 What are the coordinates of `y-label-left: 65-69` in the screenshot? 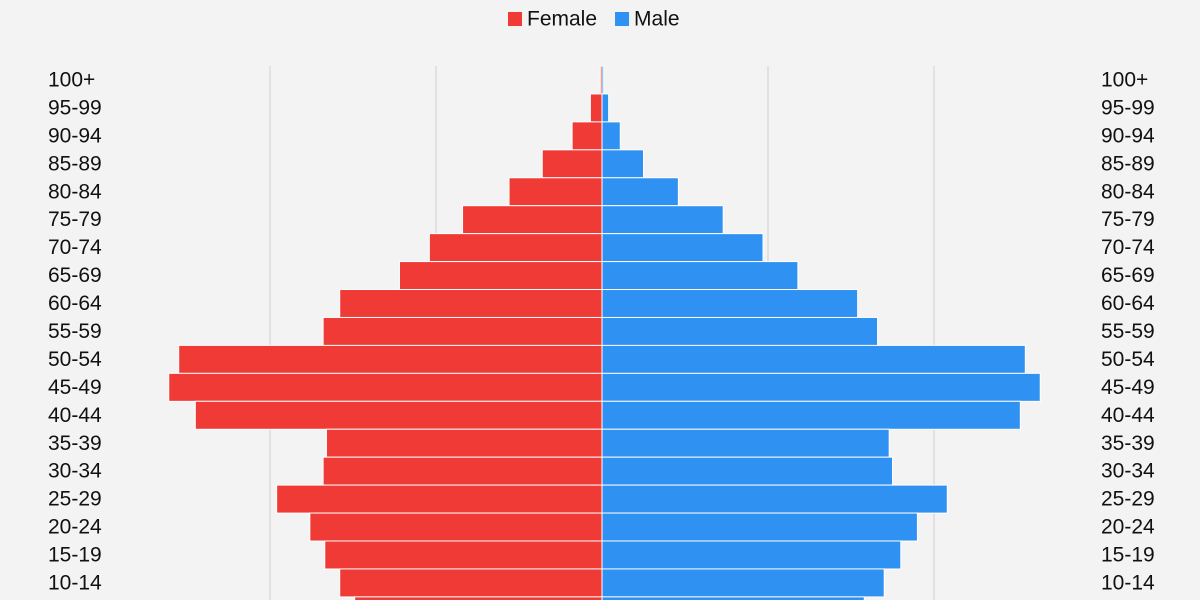 It's located at (75, 275).